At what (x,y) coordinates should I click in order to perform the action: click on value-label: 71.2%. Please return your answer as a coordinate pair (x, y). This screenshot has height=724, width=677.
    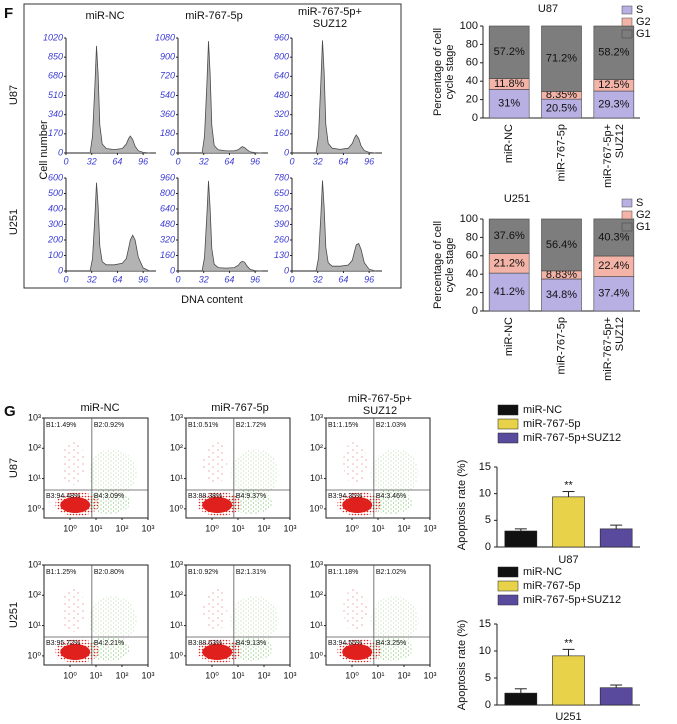
    Looking at the image, I should click on (561, 59).